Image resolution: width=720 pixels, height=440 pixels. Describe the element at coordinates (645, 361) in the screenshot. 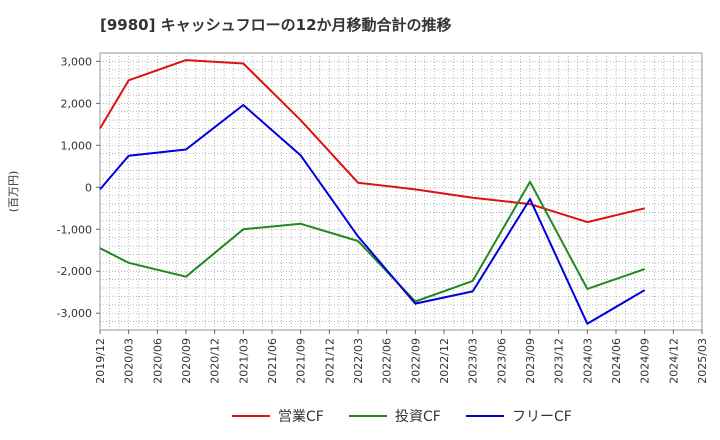

I see `x-tick-label: 2024/09` at that location.